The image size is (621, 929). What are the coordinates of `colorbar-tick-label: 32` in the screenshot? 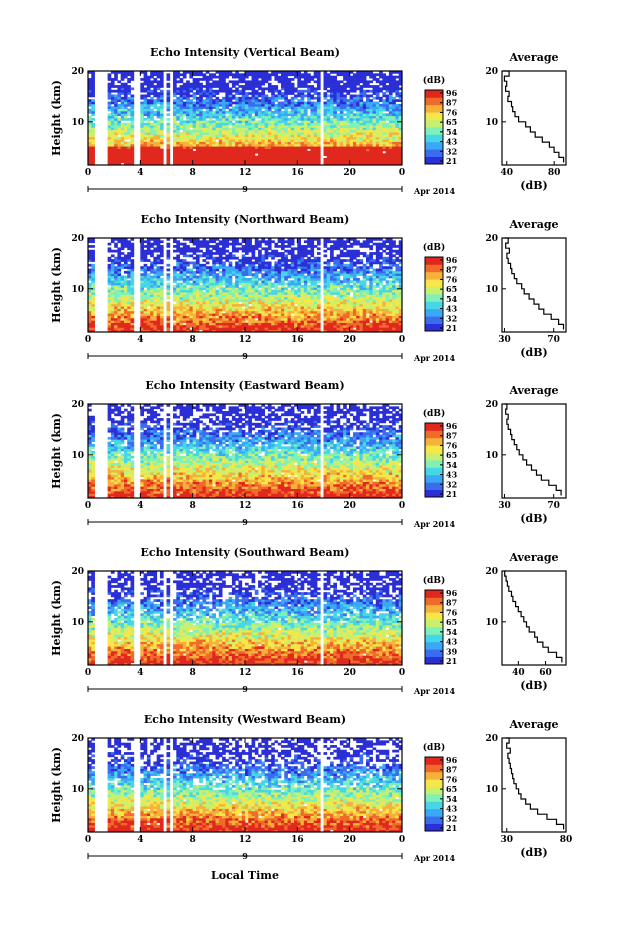 It's located at (451, 151).